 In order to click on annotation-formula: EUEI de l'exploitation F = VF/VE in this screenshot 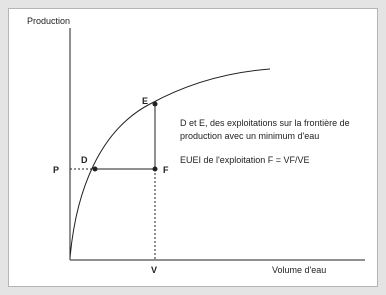, I will do `click(245, 160)`.